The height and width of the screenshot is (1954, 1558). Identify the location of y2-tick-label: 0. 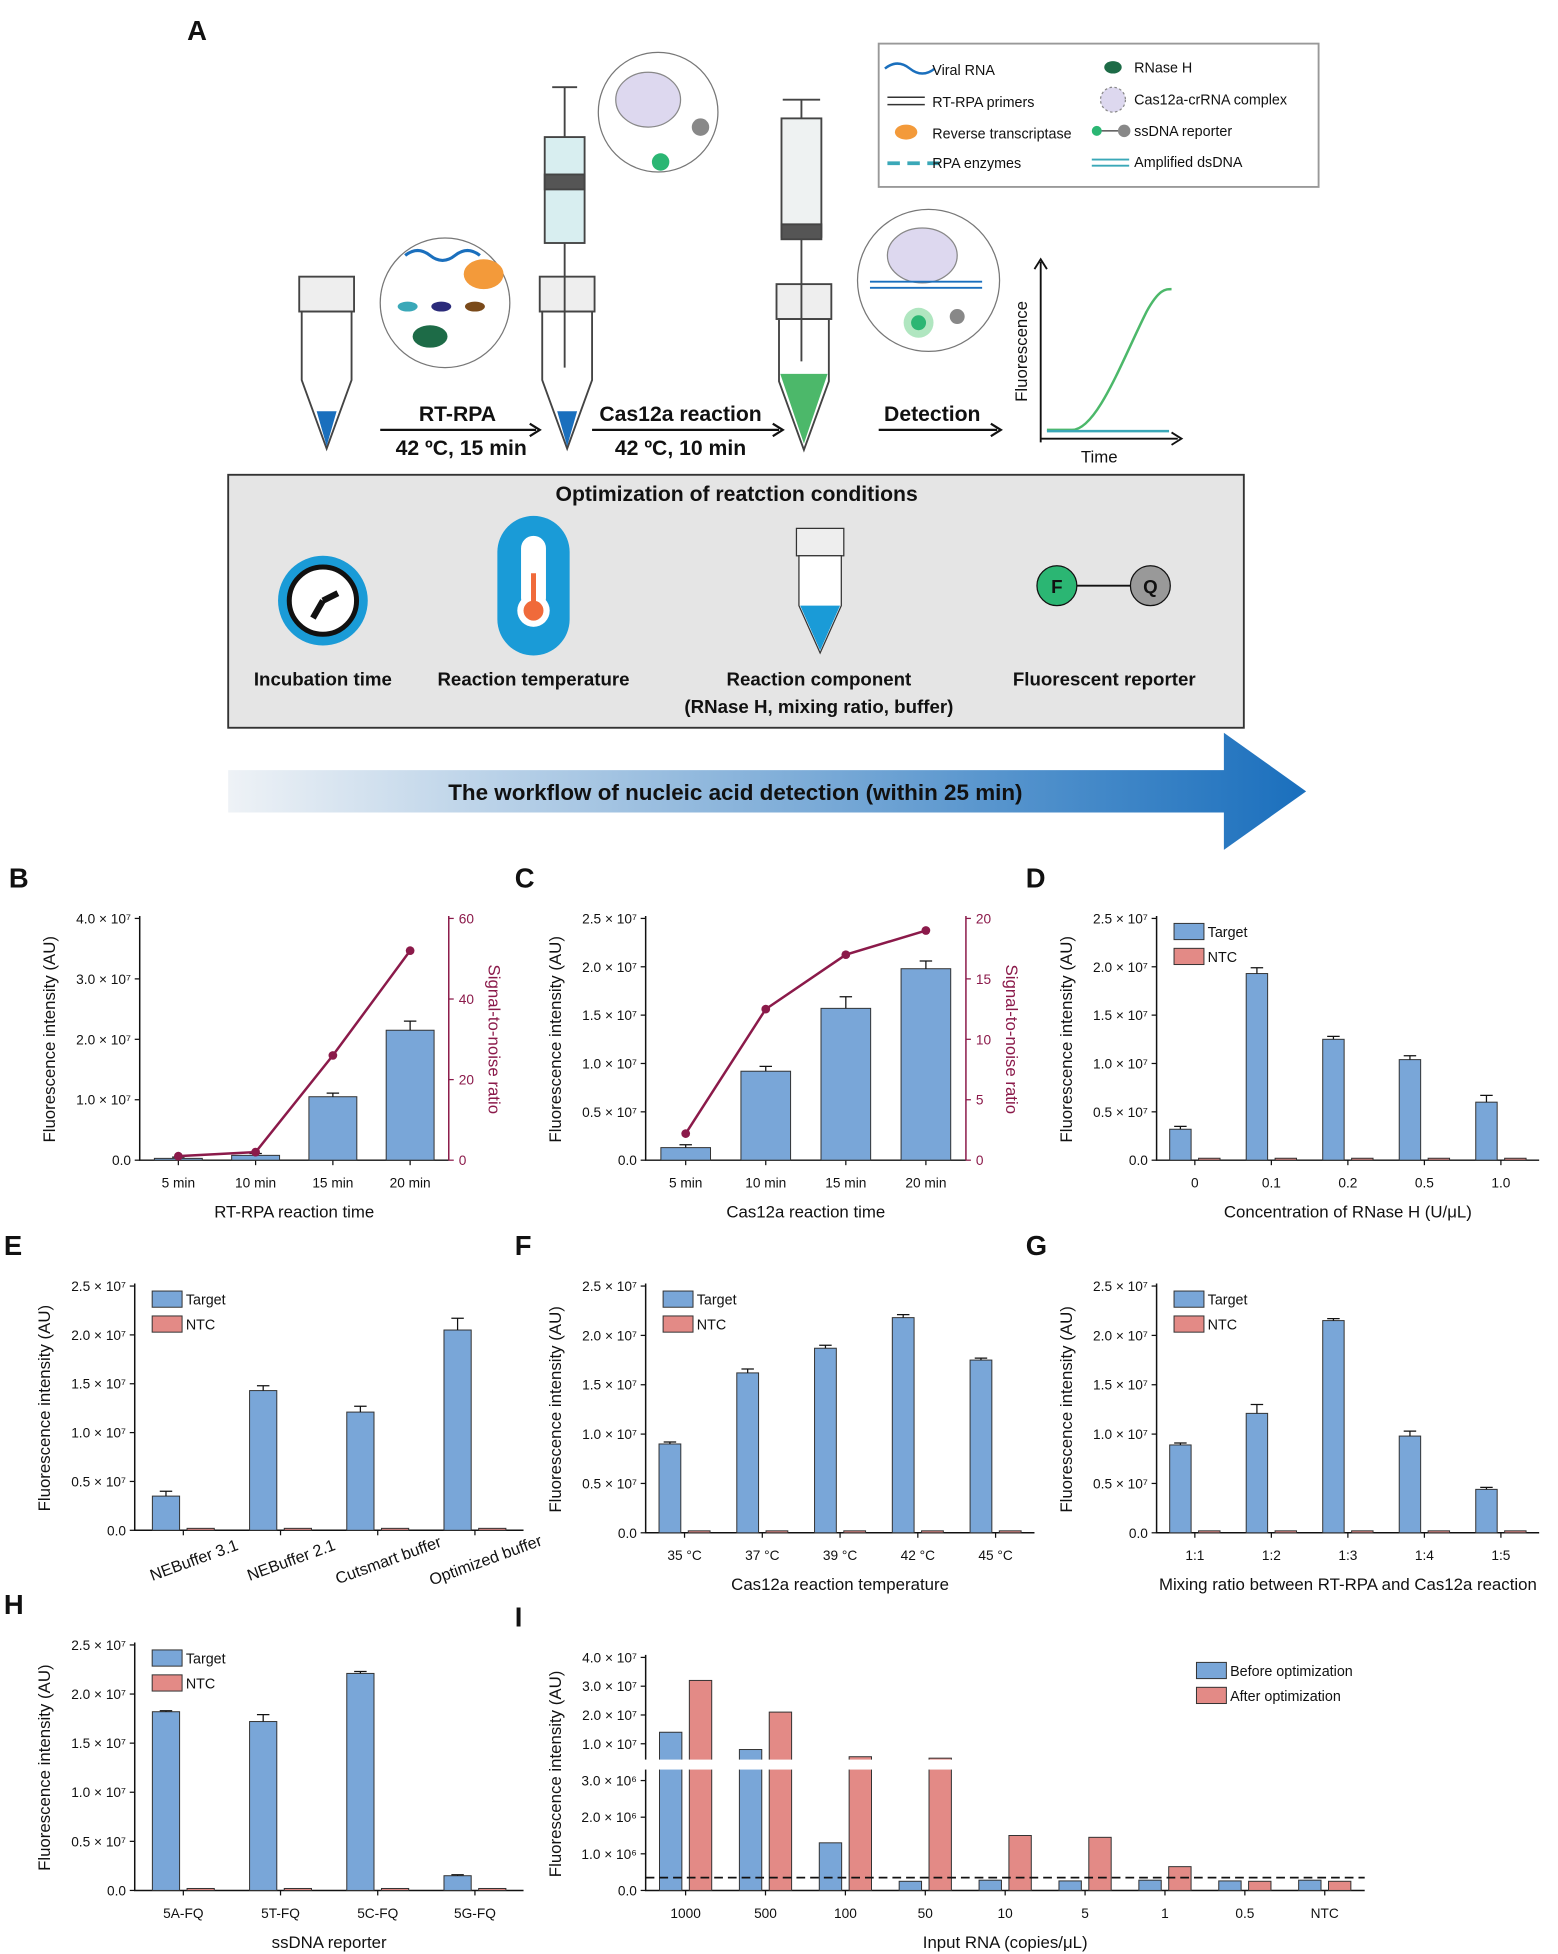
(463, 1160).